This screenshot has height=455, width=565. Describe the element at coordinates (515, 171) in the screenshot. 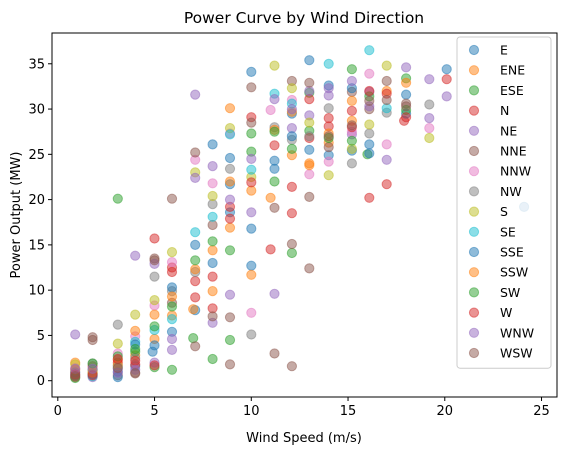

I see `legend-label-nnw: NNW` at that location.